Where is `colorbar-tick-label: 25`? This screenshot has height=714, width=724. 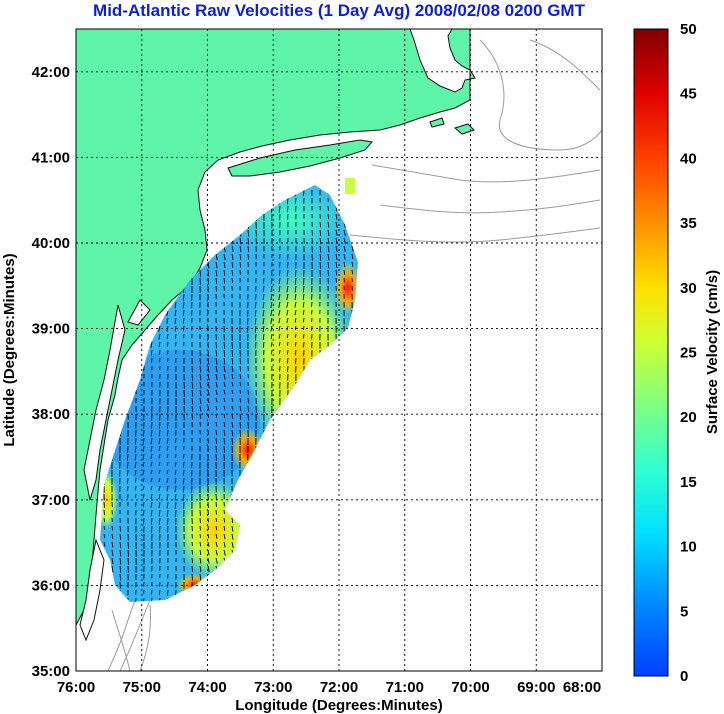 colorbar-tick-label: 25 is located at coordinates (688, 353).